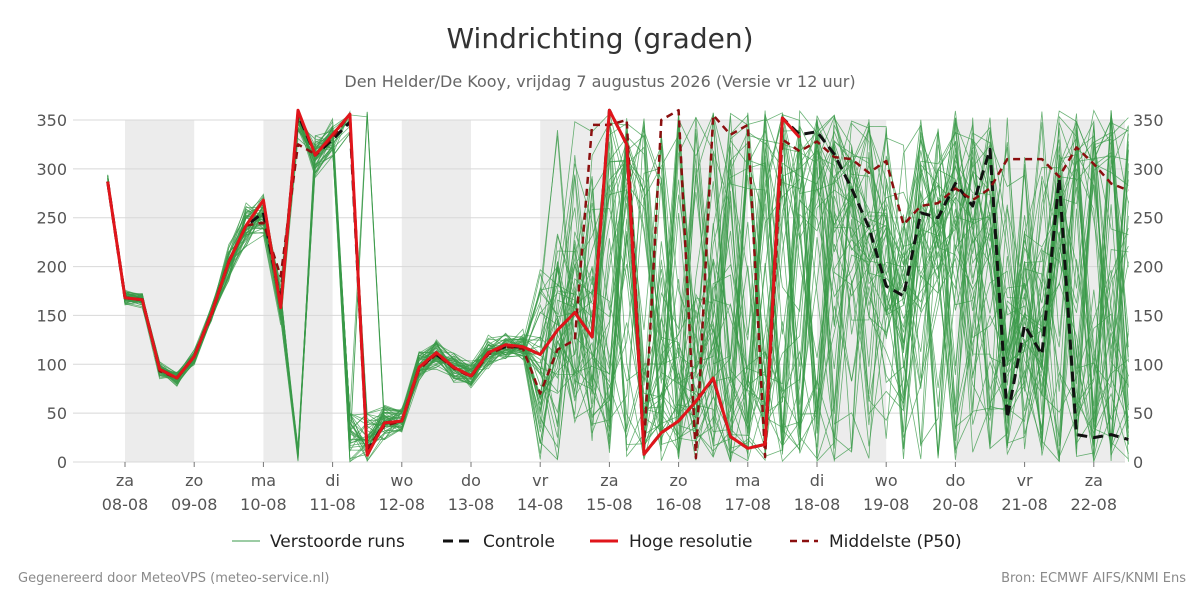 The image size is (1200, 600). I want to click on legend-hires: Hoge resolutie, so click(671, 542).